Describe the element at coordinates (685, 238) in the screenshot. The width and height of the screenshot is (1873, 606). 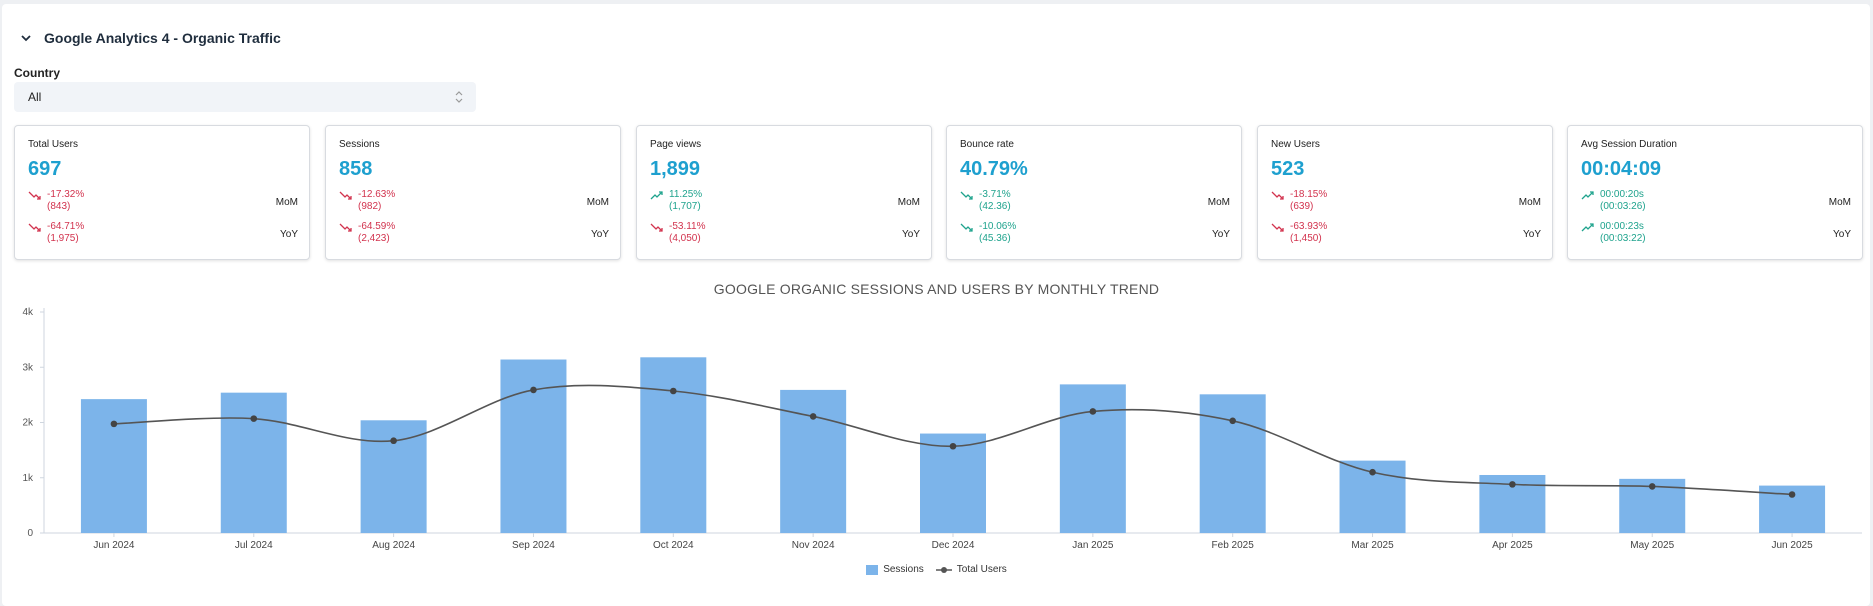
I see `yoy-previous: (4,050)` at that location.